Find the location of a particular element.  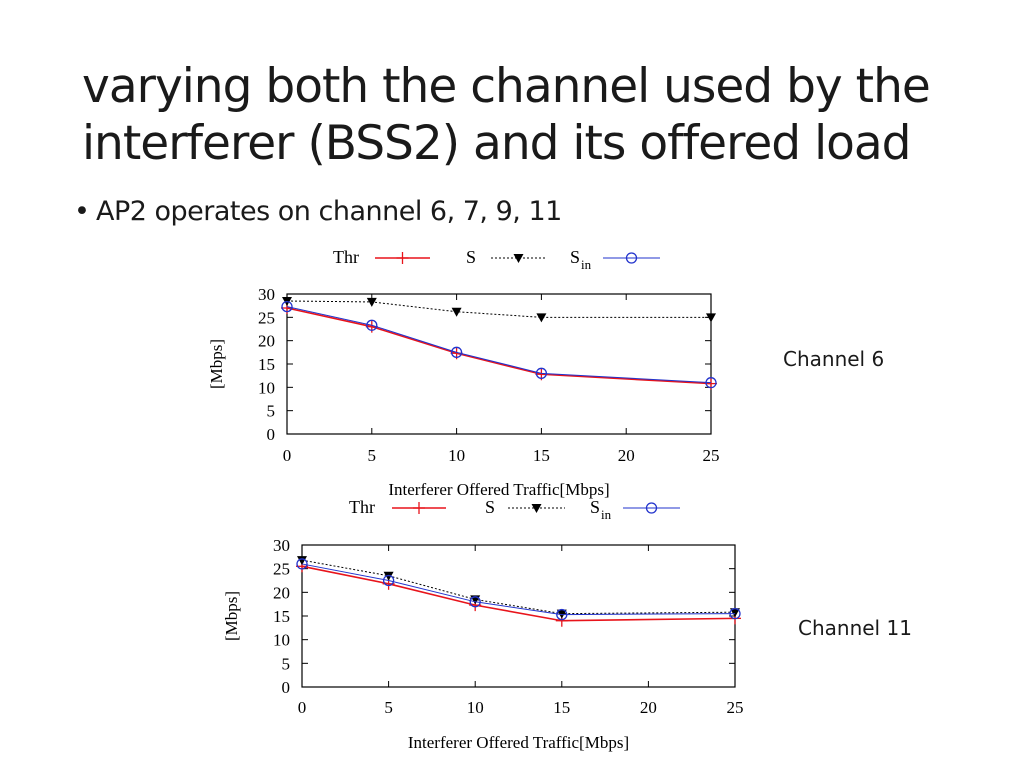

chart-2-plot-frame is located at coordinates (518, 616).